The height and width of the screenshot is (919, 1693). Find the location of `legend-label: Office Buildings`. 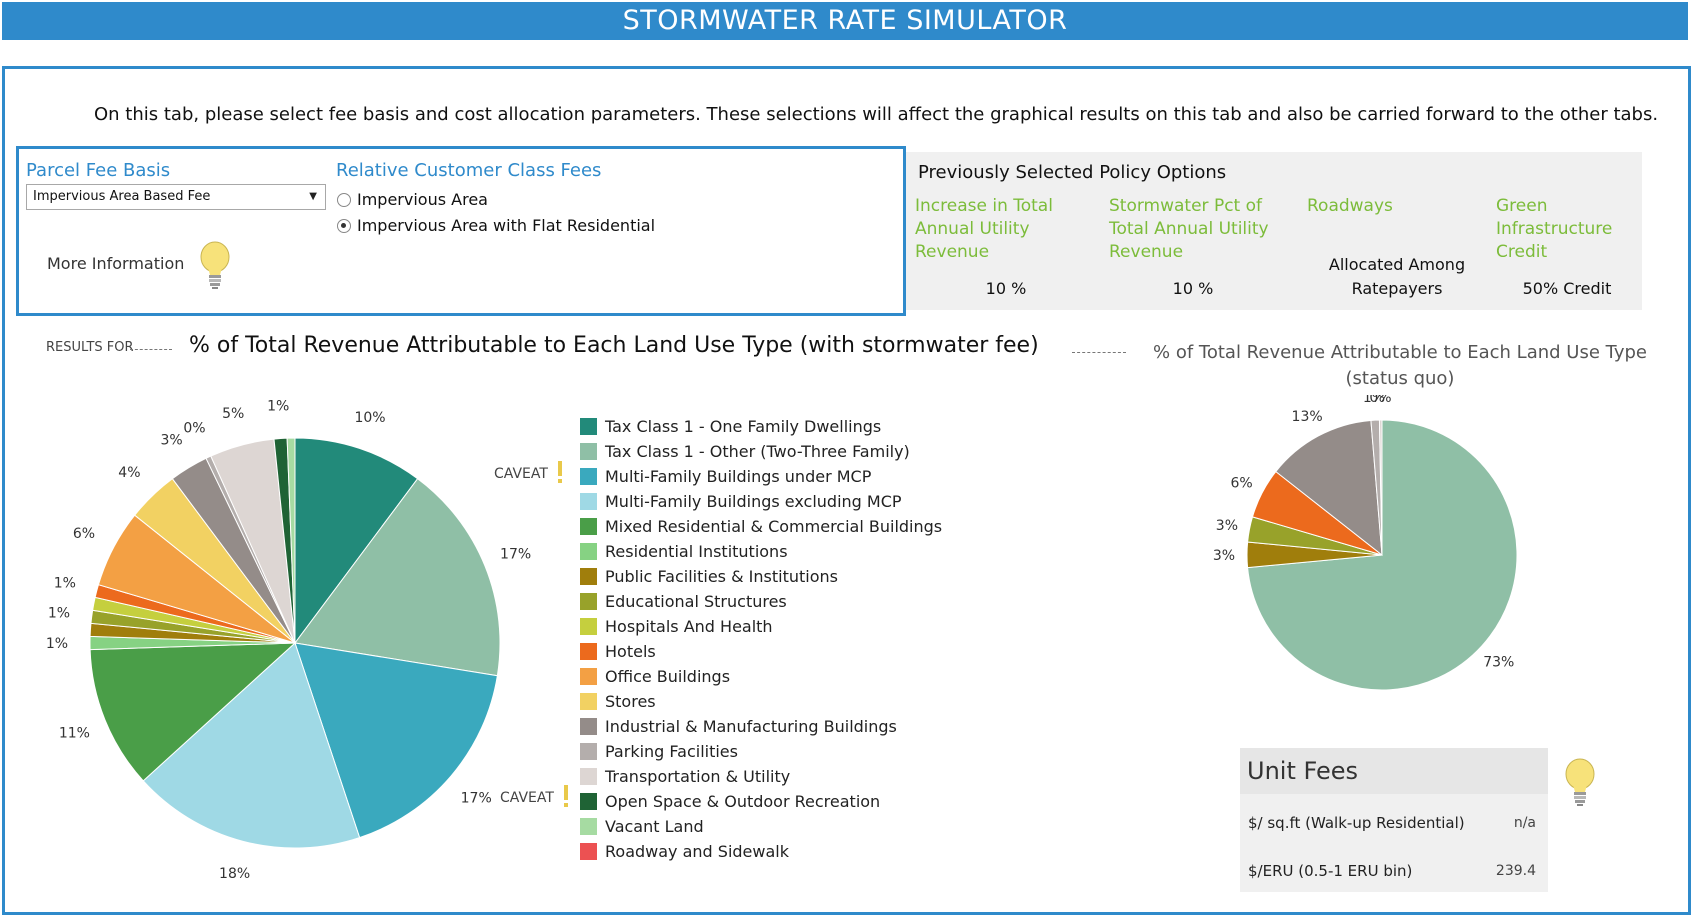

legend-label: Office Buildings is located at coordinates (668, 676).